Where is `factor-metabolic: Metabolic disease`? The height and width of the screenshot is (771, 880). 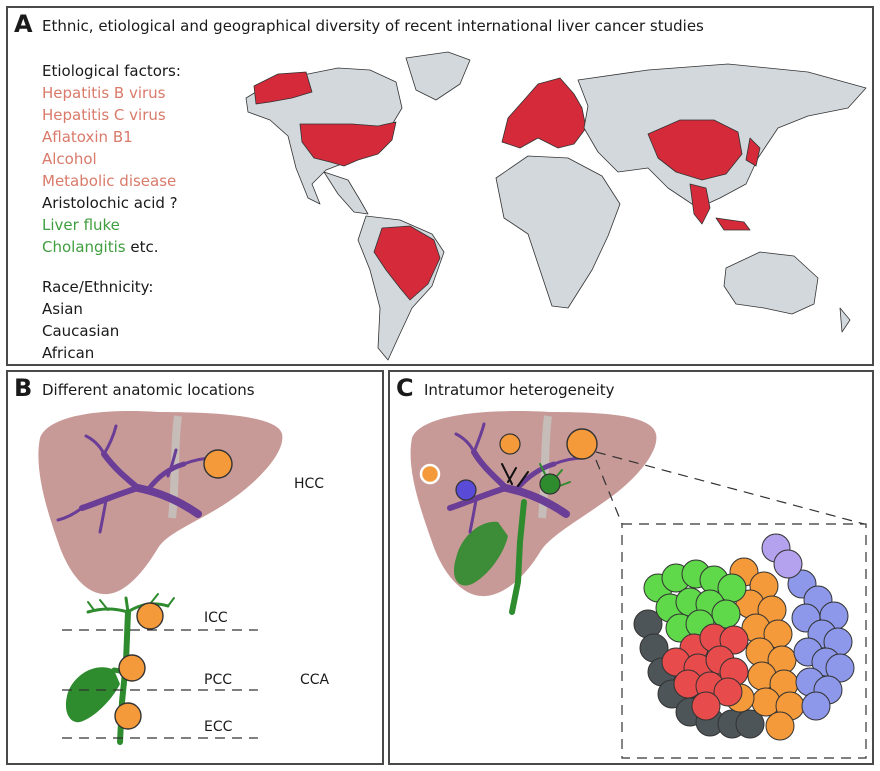
factor-metabolic: Metabolic disease is located at coordinates (109, 181).